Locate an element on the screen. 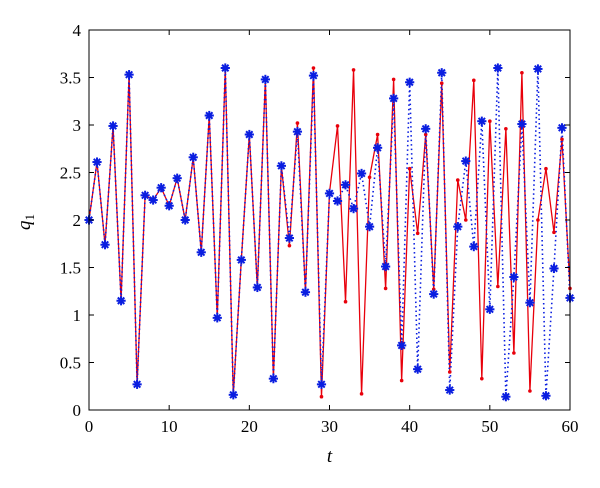  y-tick-label: 2 is located at coordinates (77, 220).